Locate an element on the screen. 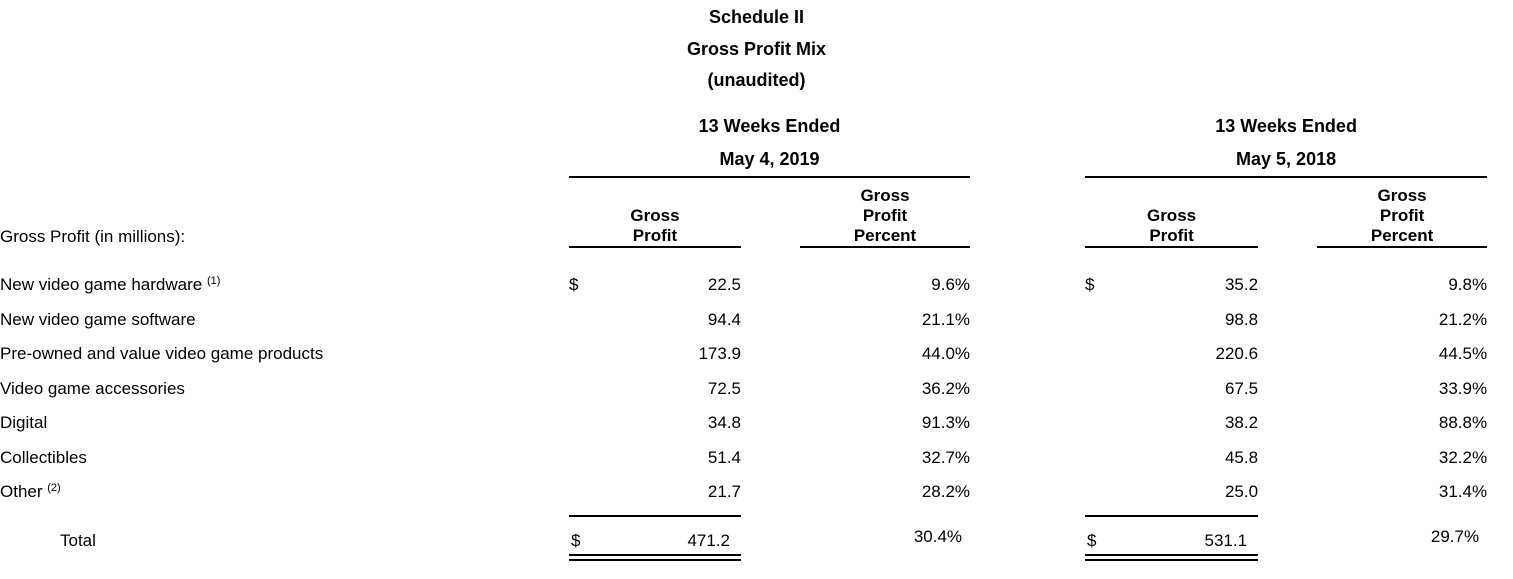 The image size is (1513, 579). gross-profit-value-2019: 72.5 is located at coordinates (724, 388).